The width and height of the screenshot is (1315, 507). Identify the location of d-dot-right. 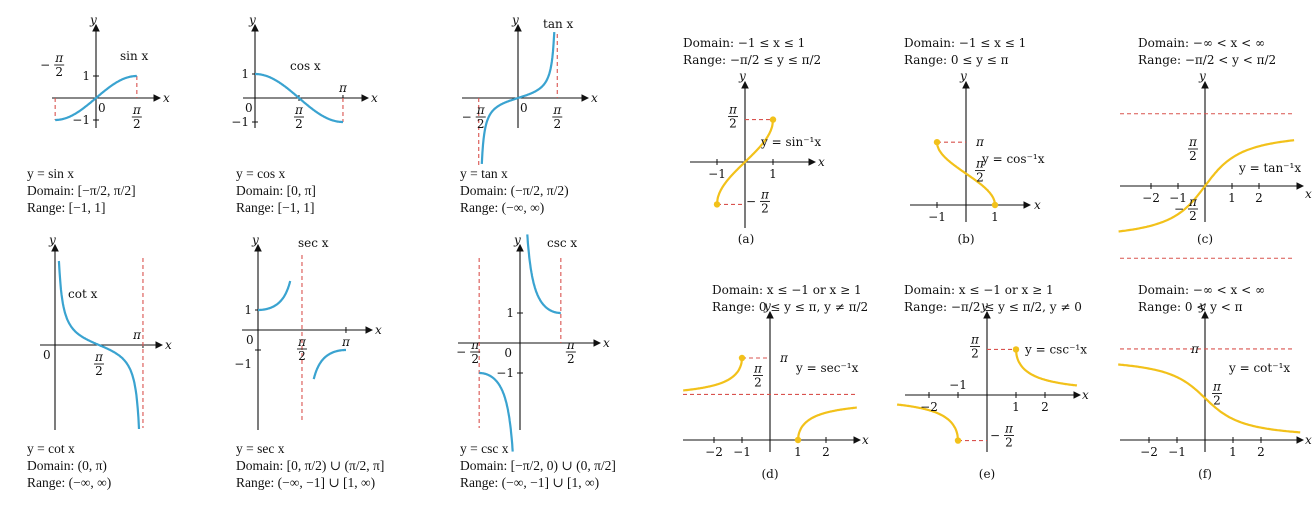
(798, 440).